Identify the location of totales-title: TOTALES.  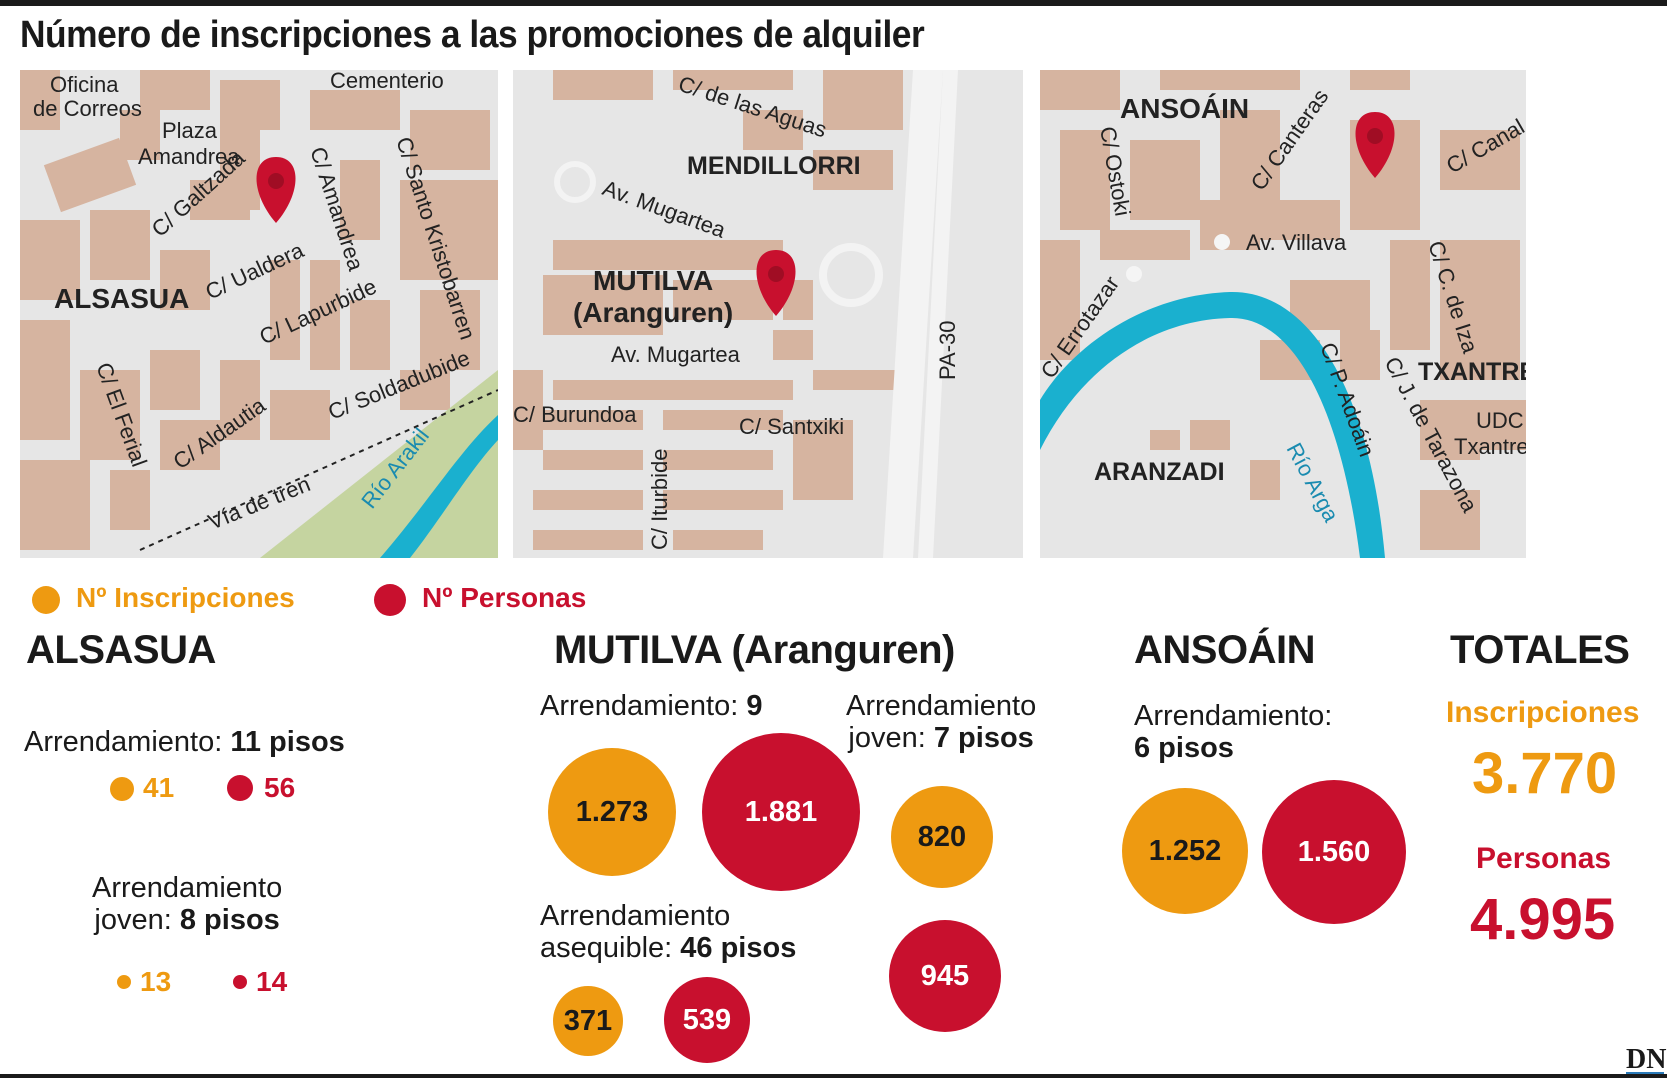
(1540, 650).